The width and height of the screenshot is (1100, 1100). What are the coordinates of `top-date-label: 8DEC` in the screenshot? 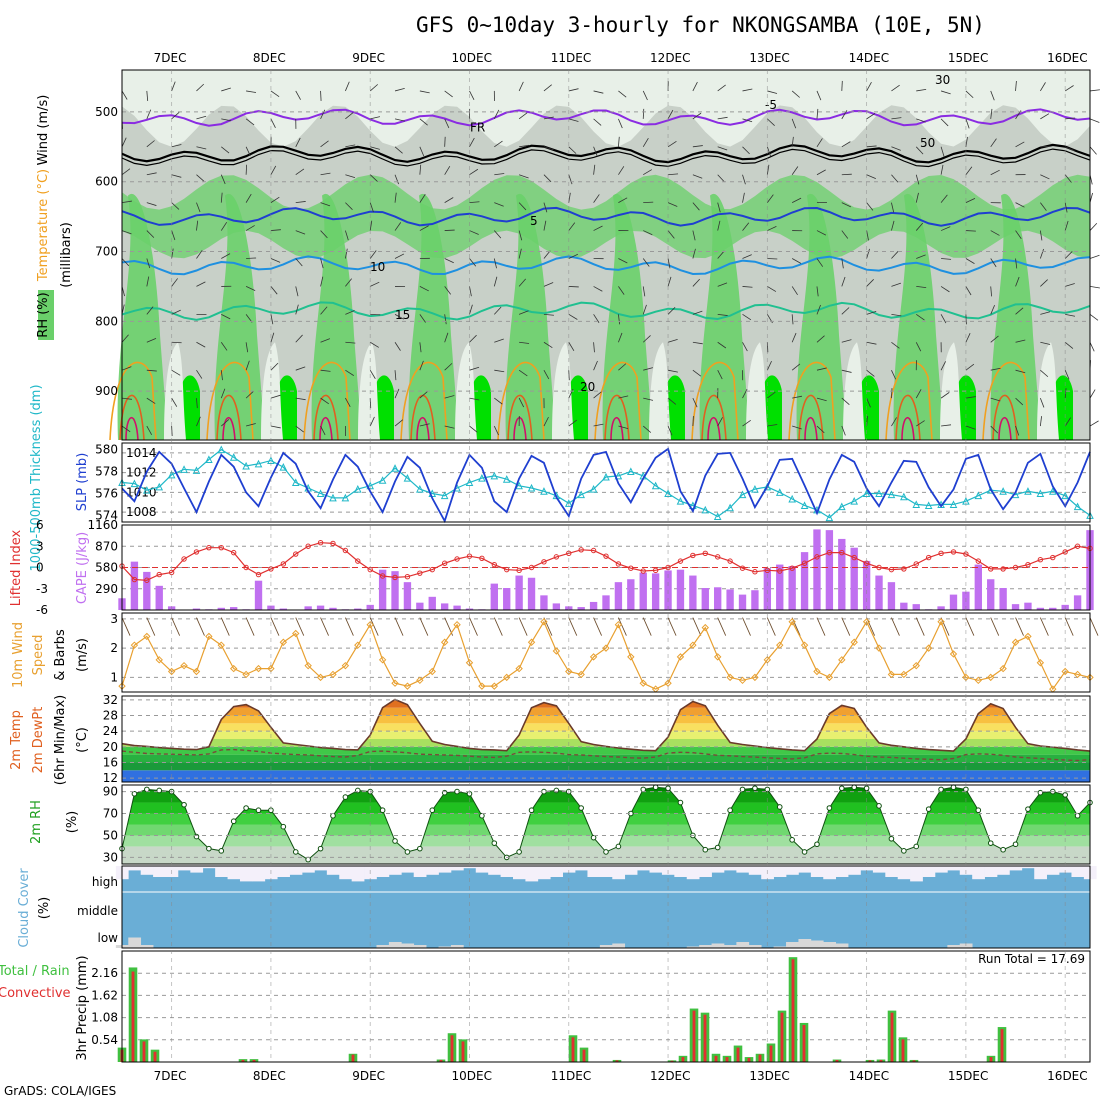 It's located at (269, 58).